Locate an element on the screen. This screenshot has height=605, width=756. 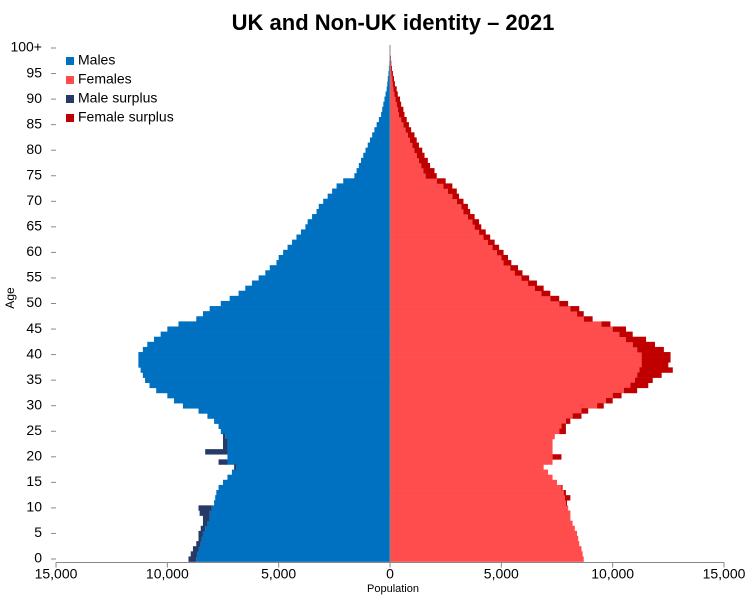
chart-title: UK and Non-UK identity – 2021 is located at coordinates (393, 22).